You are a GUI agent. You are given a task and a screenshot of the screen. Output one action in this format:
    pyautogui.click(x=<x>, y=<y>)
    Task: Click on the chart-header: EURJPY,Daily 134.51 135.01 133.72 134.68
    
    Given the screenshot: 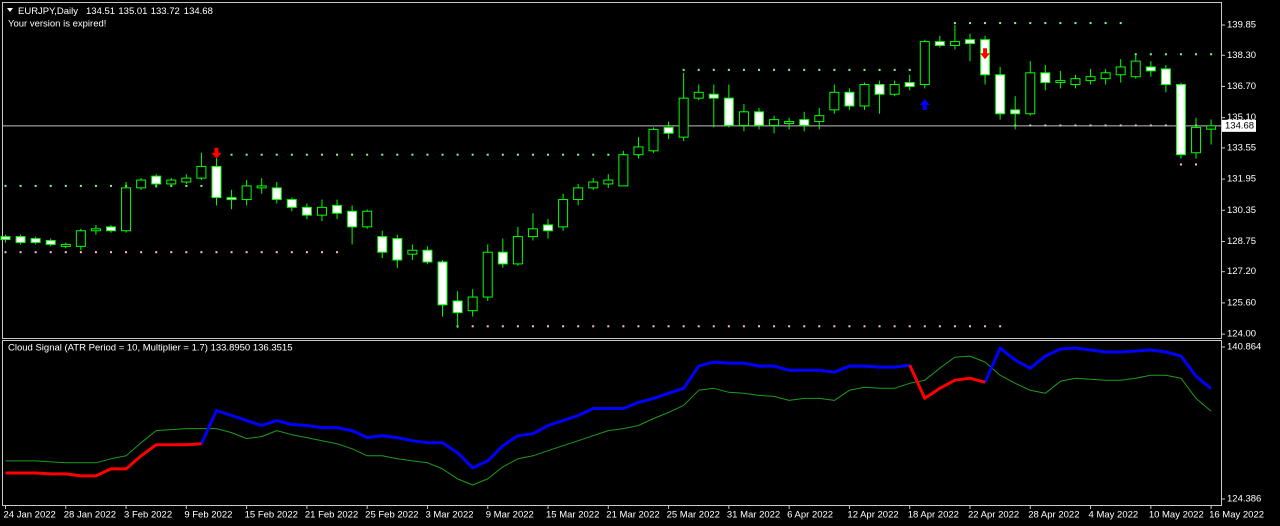 What is the action you would take?
    pyautogui.click(x=115, y=11)
    